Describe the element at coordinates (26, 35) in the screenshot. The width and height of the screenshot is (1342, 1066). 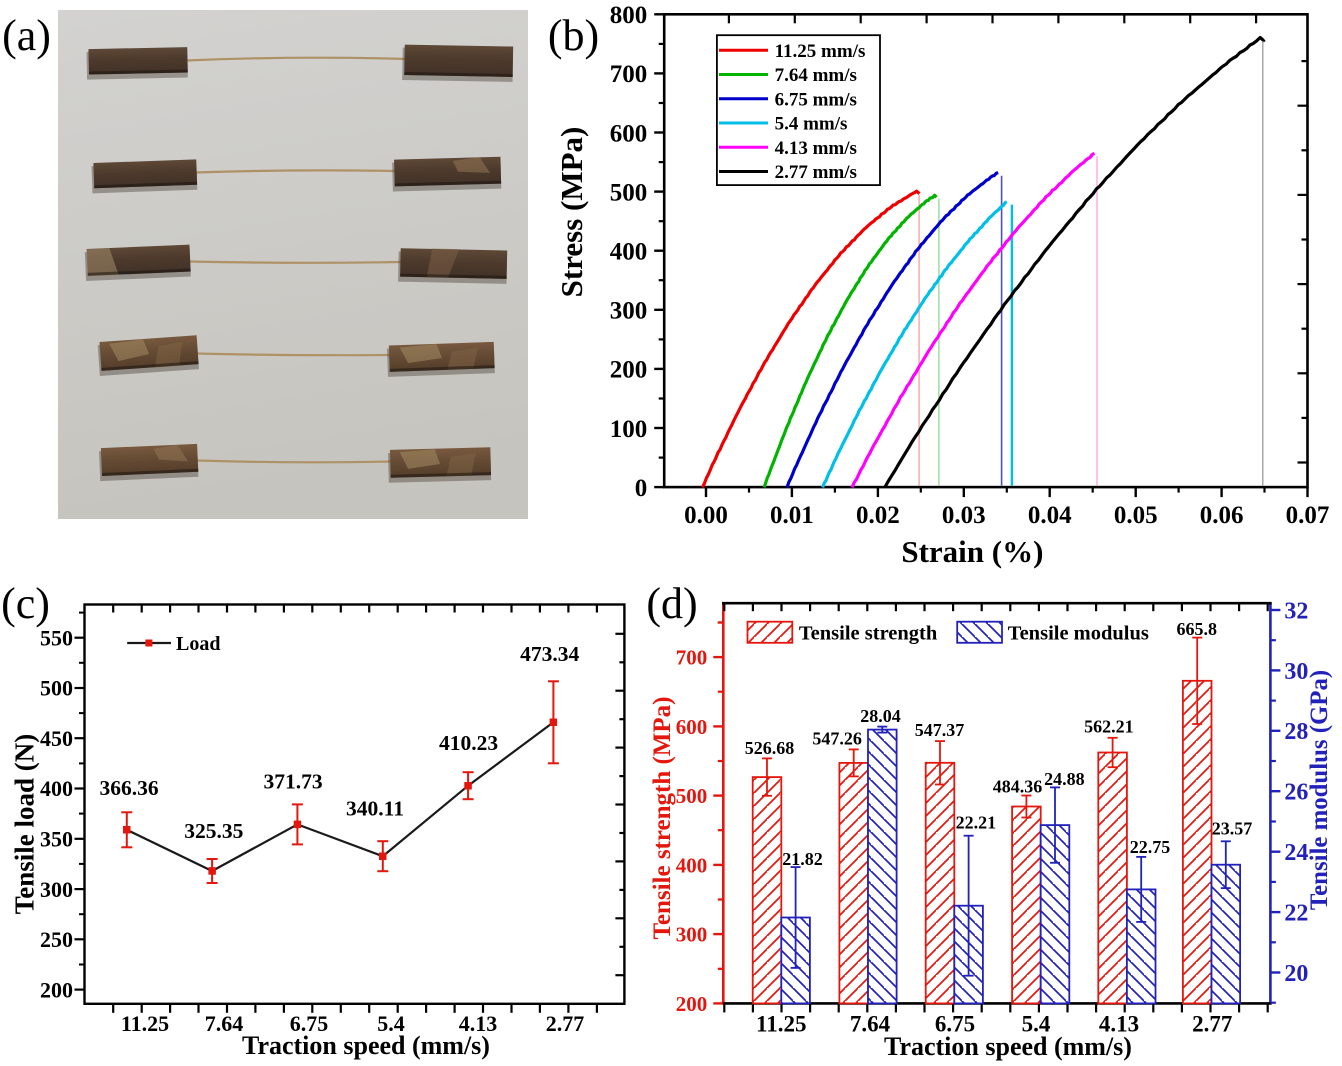
I see `svg-text: (a)` at that location.